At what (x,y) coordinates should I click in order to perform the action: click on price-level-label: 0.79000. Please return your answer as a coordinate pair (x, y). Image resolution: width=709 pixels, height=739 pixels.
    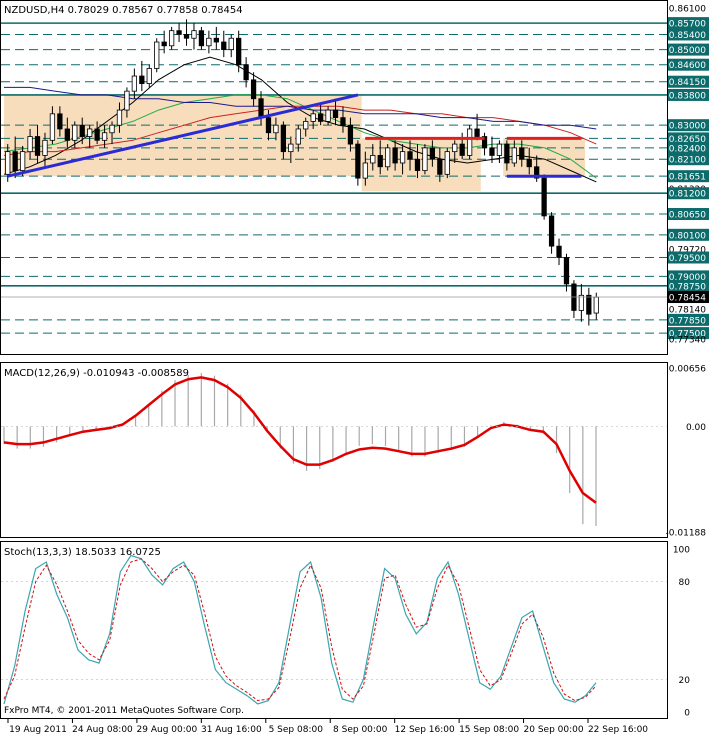
    Looking at the image, I should click on (687, 278).